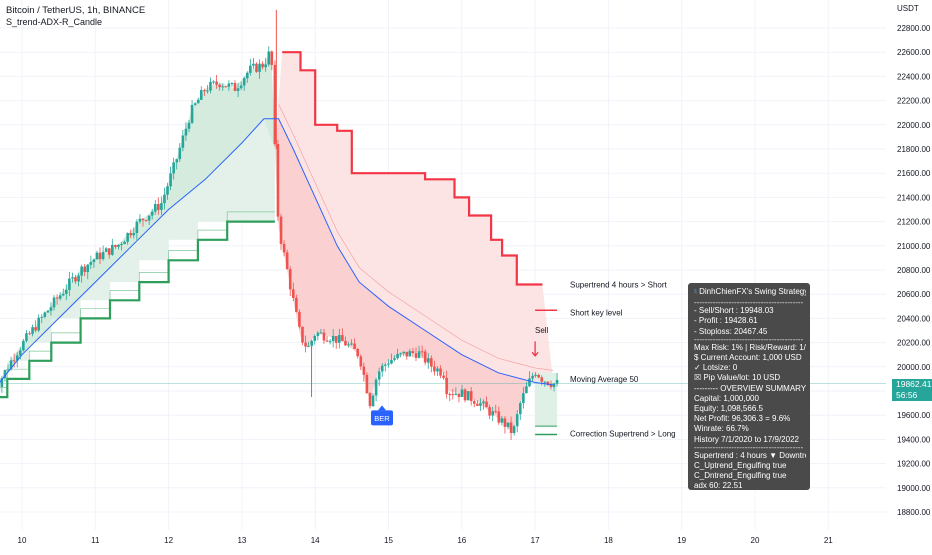 This screenshot has height=555, width=932. What do you see at coordinates (535, 540) in the screenshot?
I see `time-axis-tick: 17` at bounding box center [535, 540].